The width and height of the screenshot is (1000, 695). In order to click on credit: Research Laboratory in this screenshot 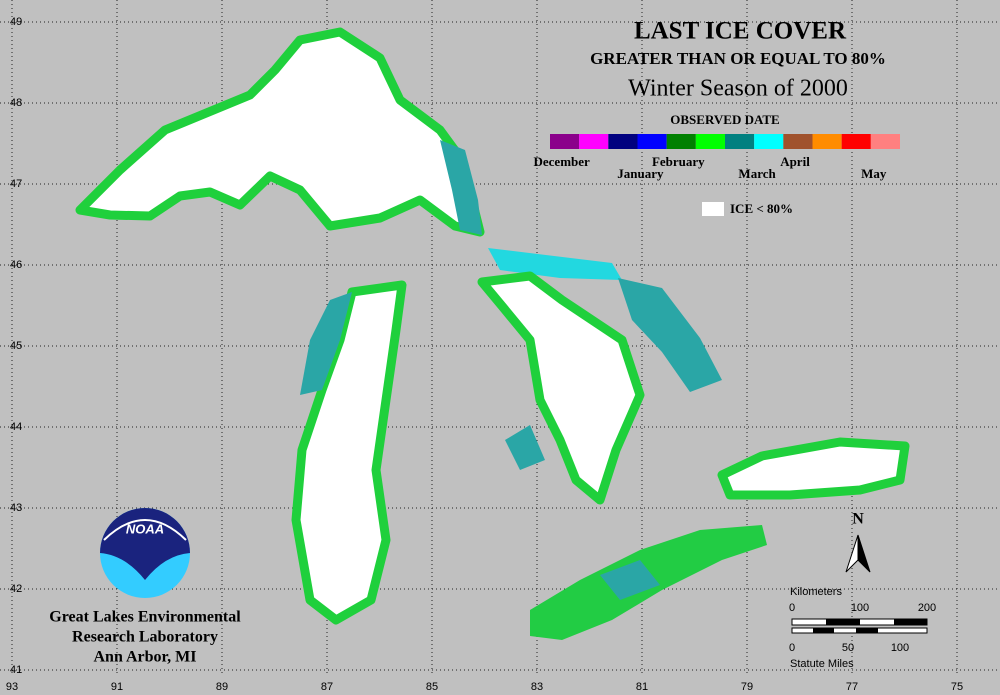, I will do `click(145, 637)`.